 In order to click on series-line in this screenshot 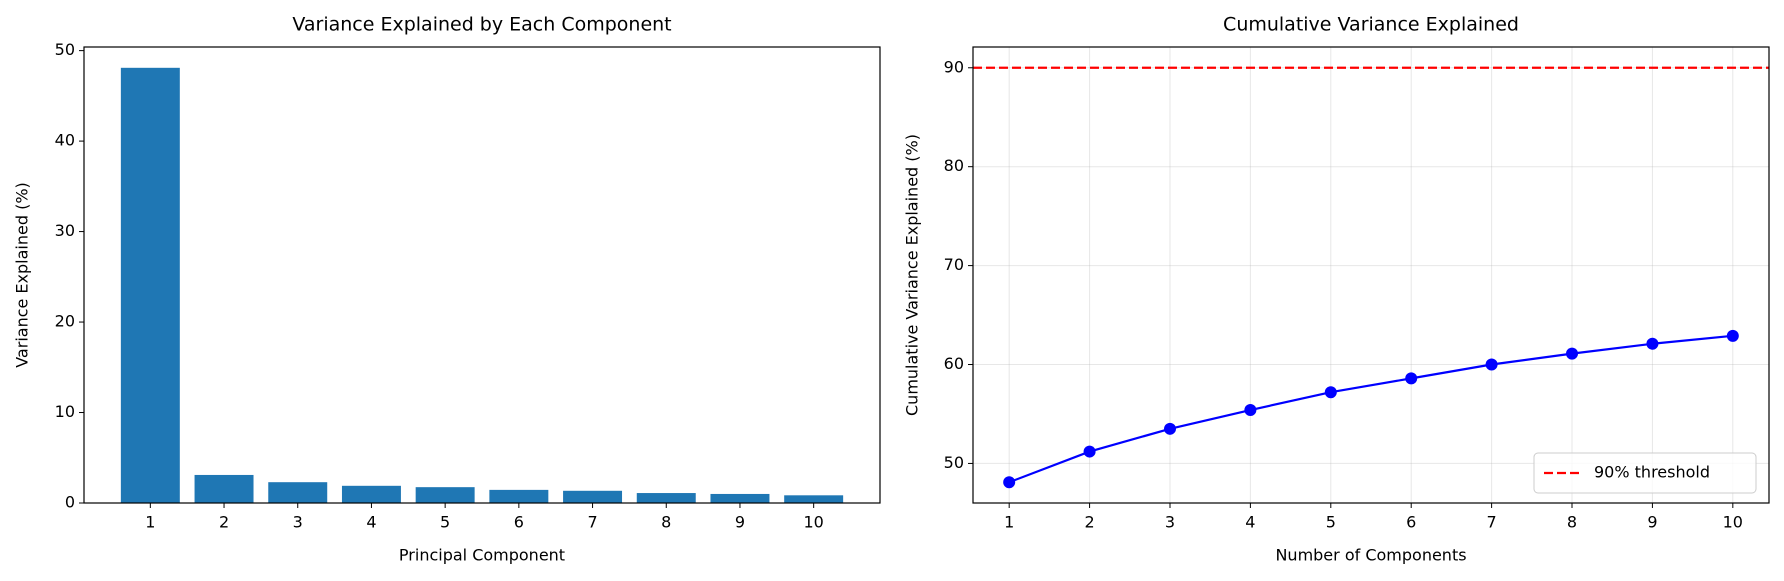, I will do `click(1370, 409)`.